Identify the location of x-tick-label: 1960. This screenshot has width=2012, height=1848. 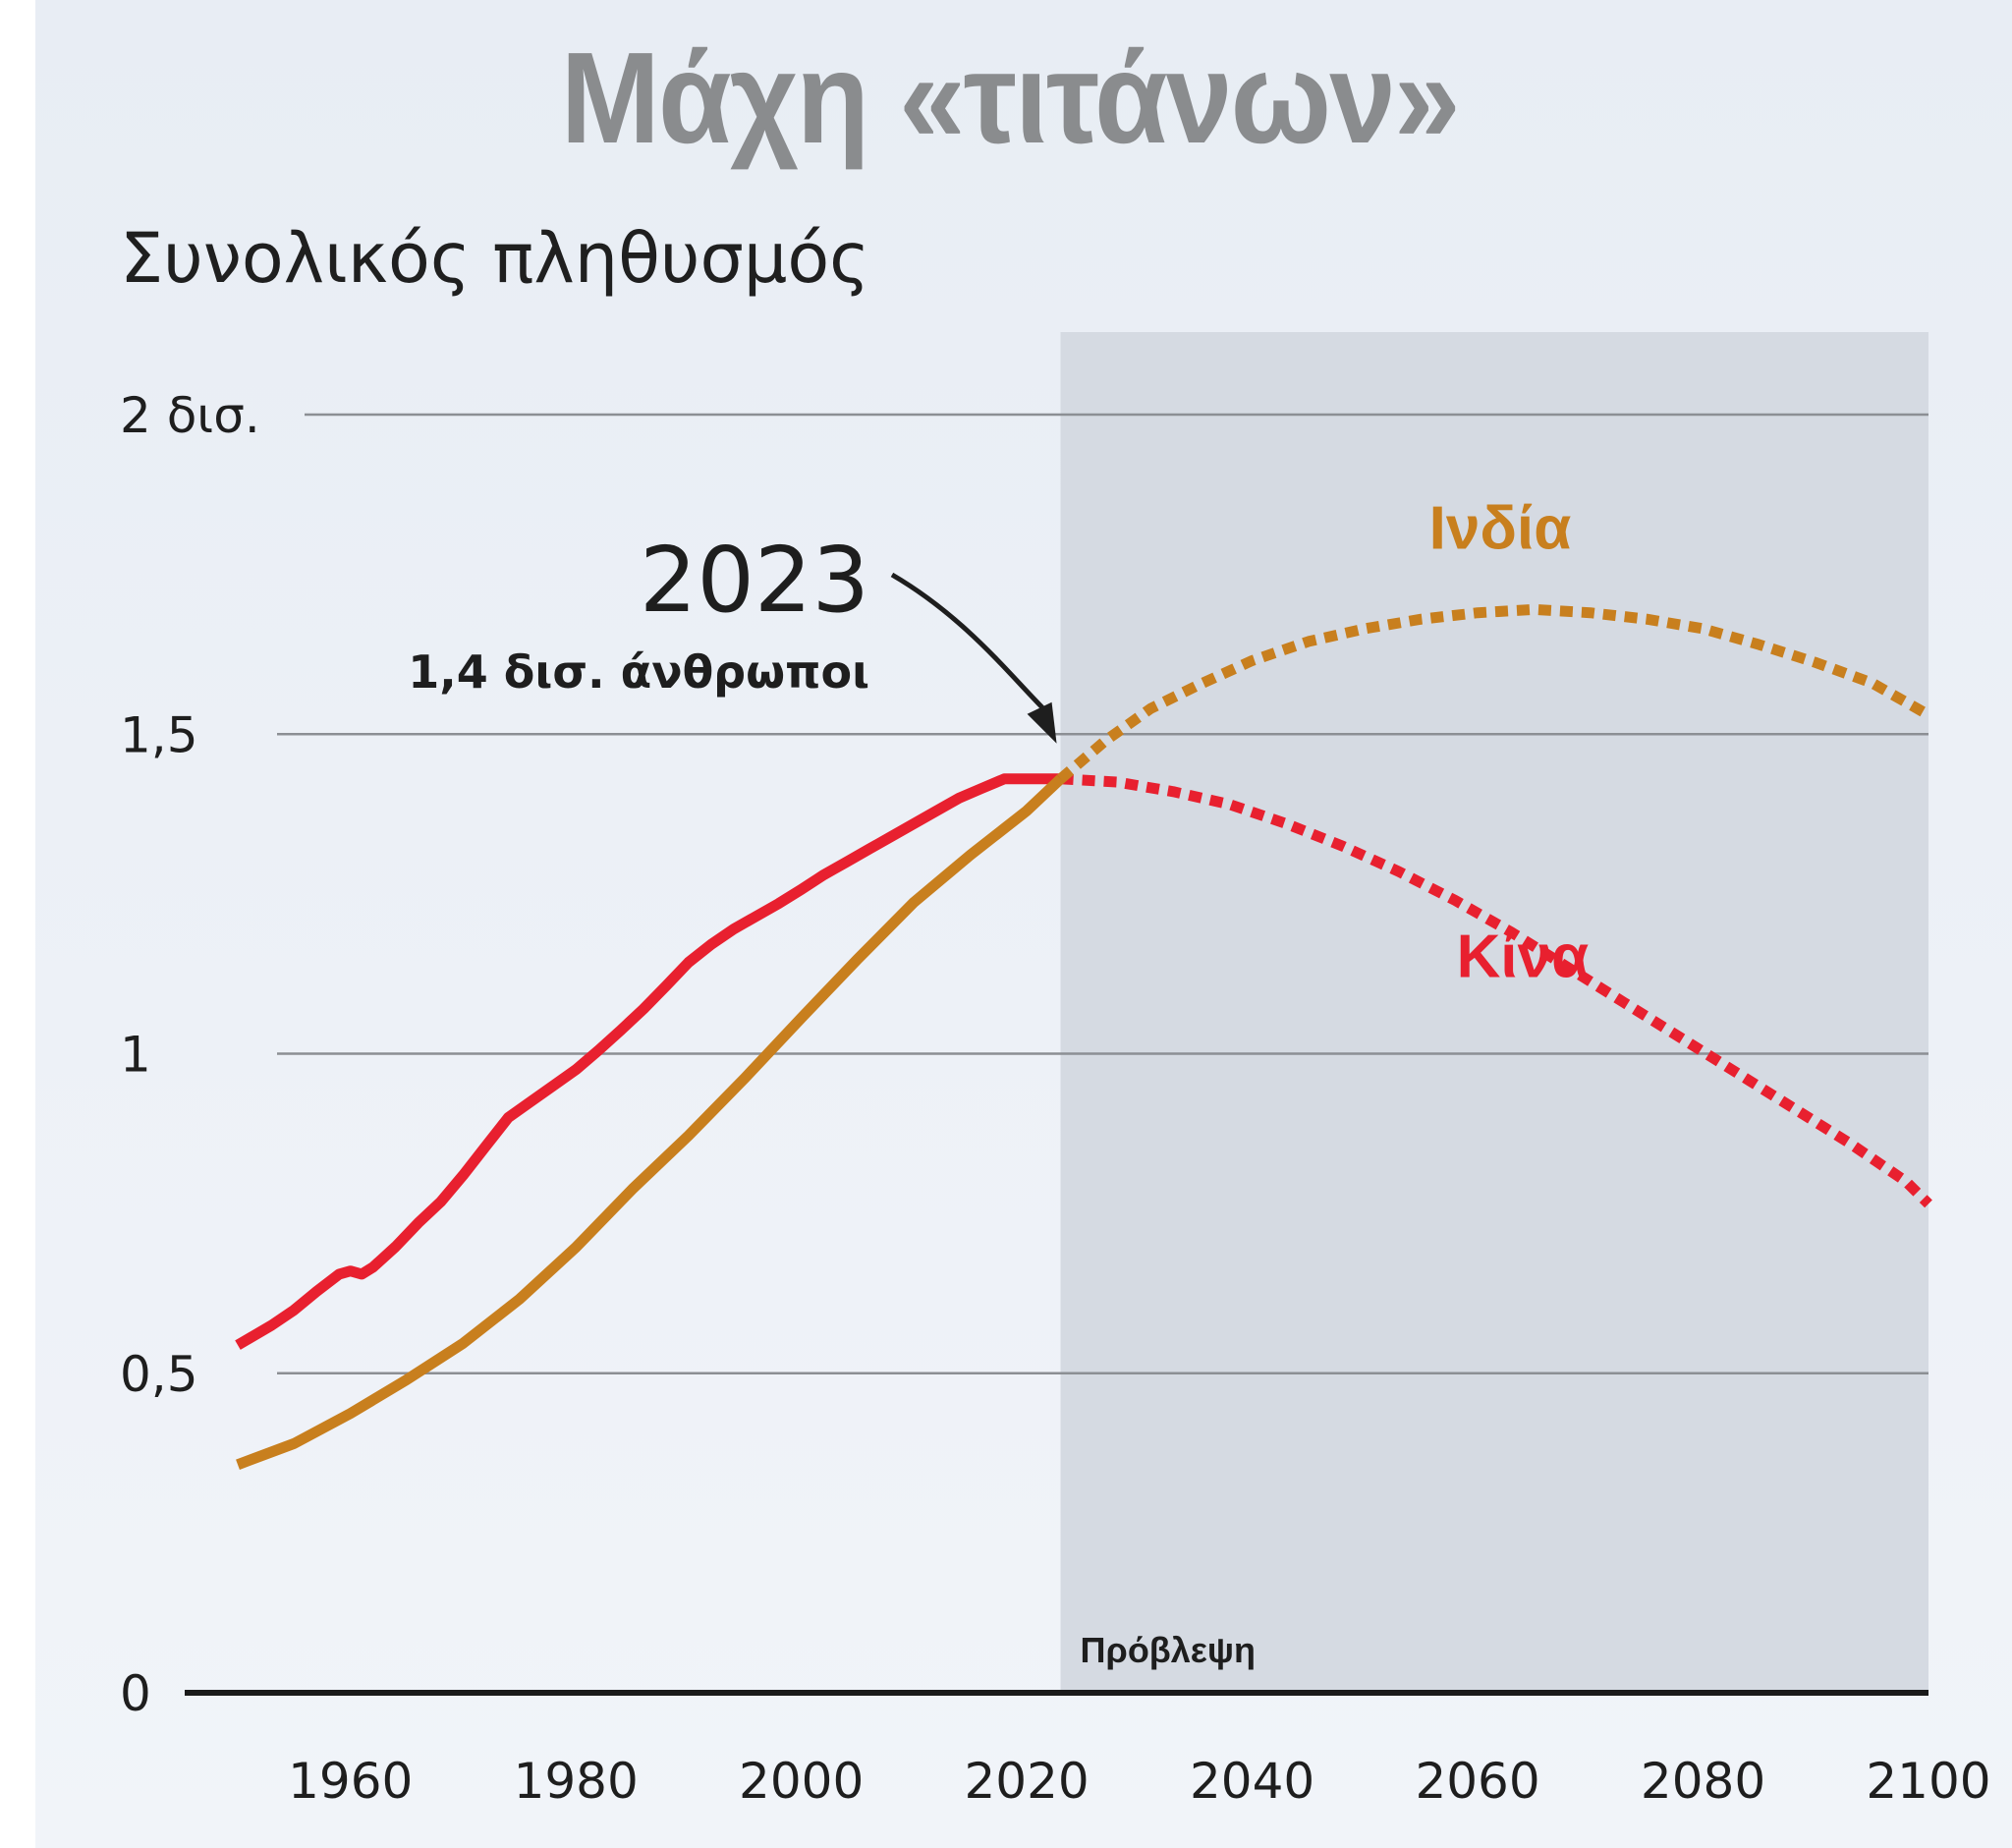
(350, 1781).